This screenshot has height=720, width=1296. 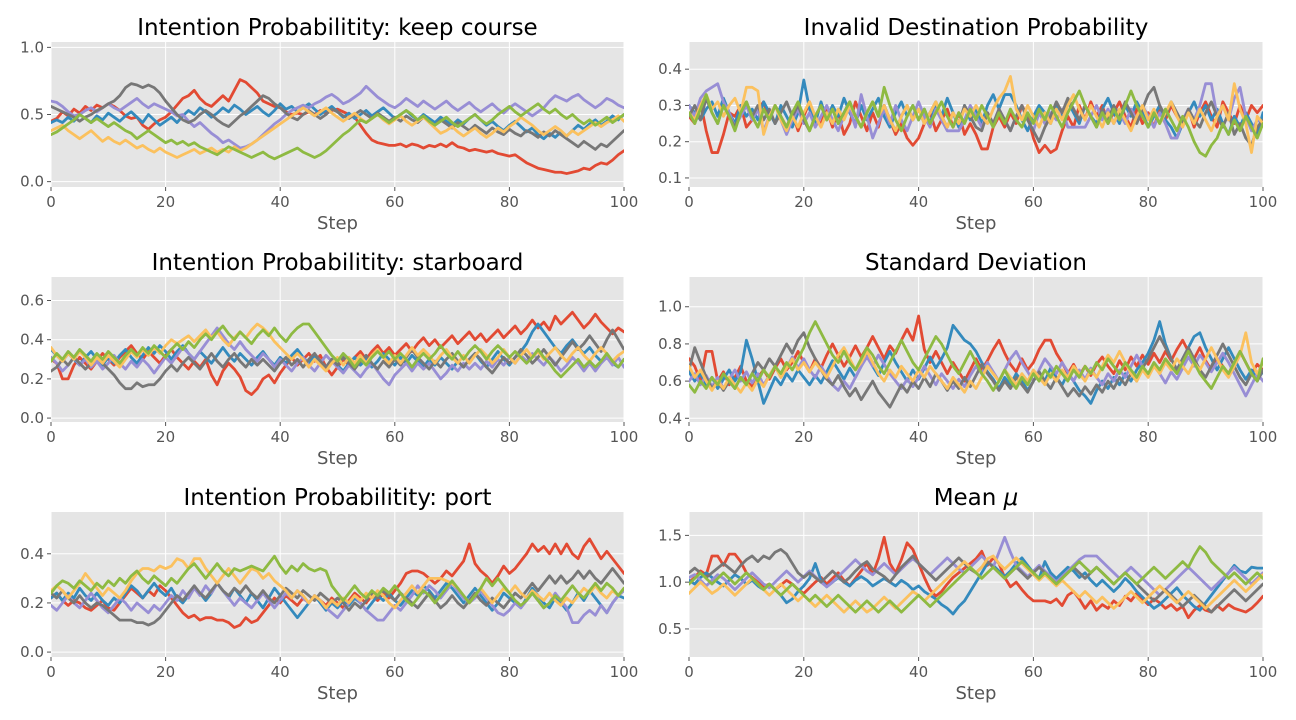 I want to click on chart-title-text: Intention Probabilitity: port, so click(x=338, y=498).